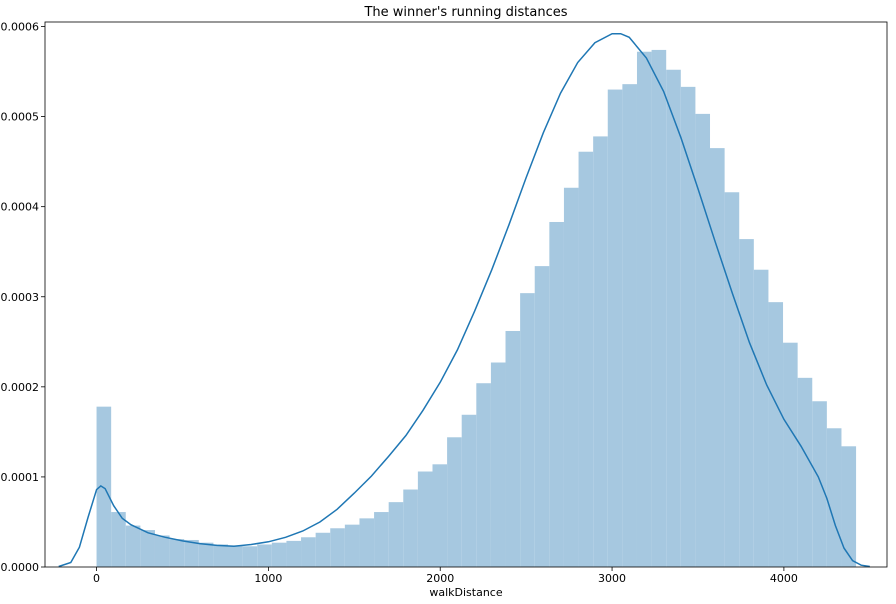 Image resolution: width=896 pixels, height=604 pixels. I want to click on y-tick-label: 0.0004, so click(20, 207).